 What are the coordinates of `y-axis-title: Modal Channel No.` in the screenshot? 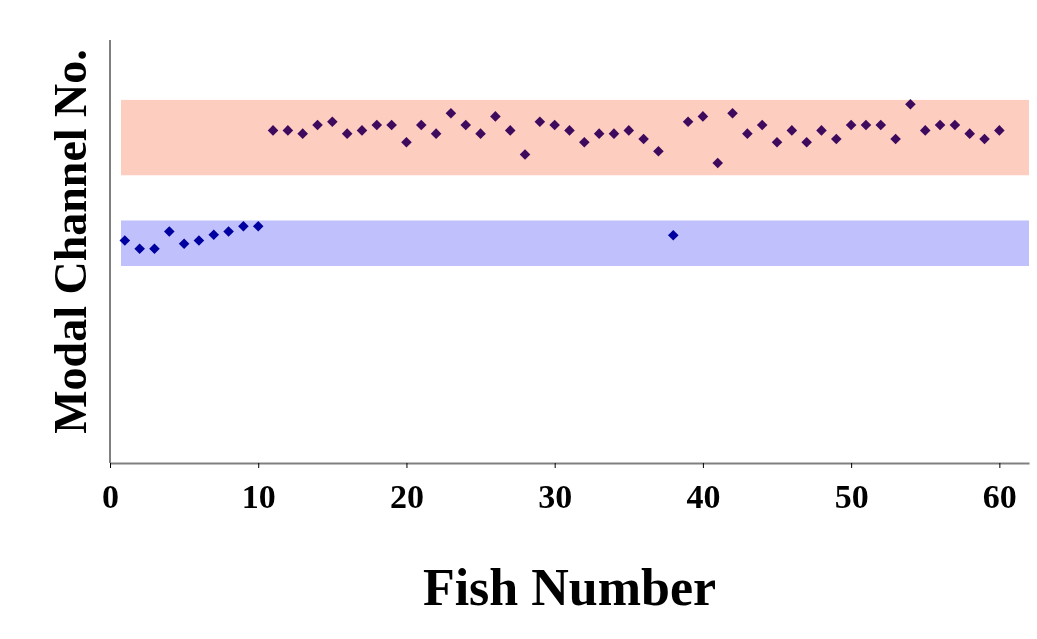 It's located at (70, 241).